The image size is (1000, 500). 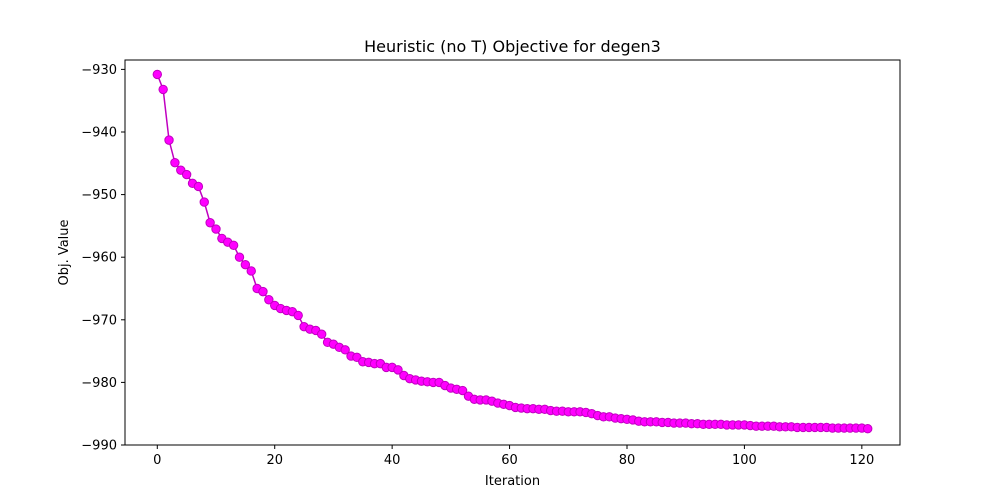 What do you see at coordinates (99, 320) in the screenshot?
I see `y-tick-label: −970` at bounding box center [99, 320].